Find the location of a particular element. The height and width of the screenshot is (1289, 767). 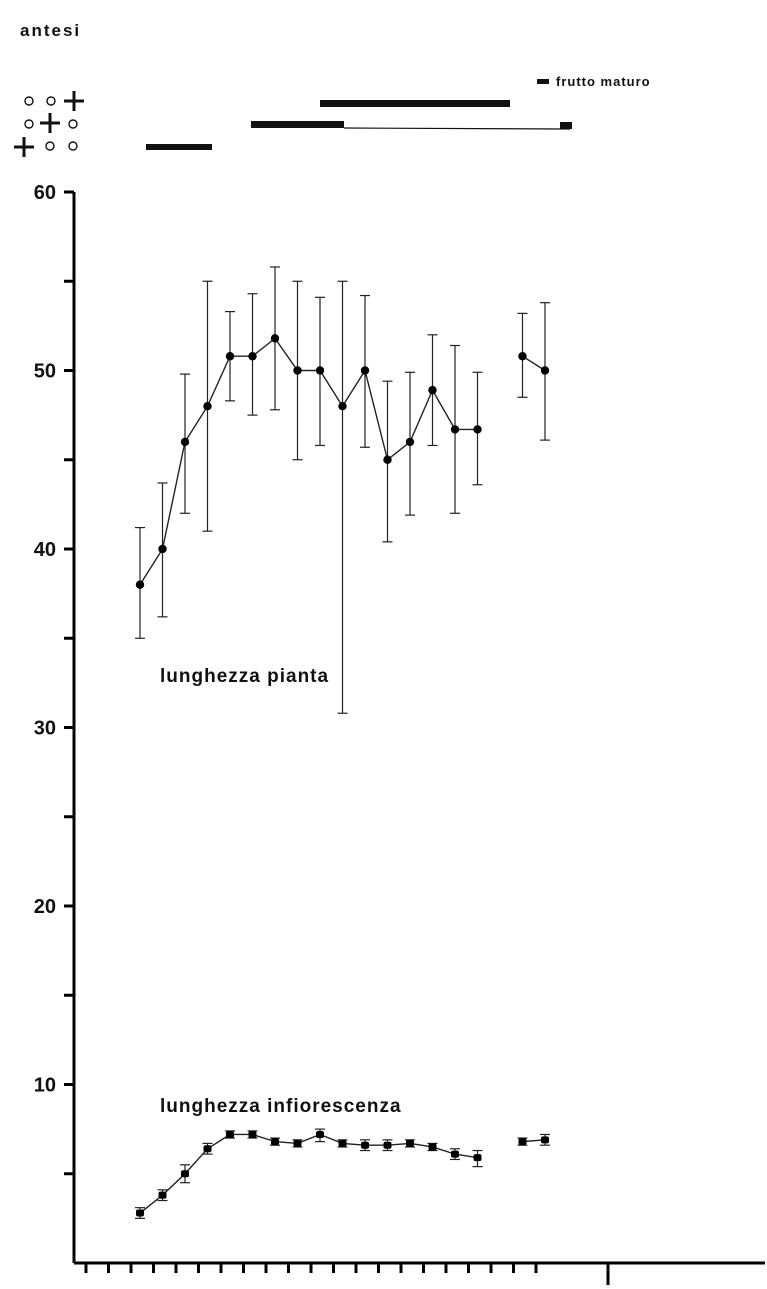

phase-symbols is located at coordinates (49, 124).